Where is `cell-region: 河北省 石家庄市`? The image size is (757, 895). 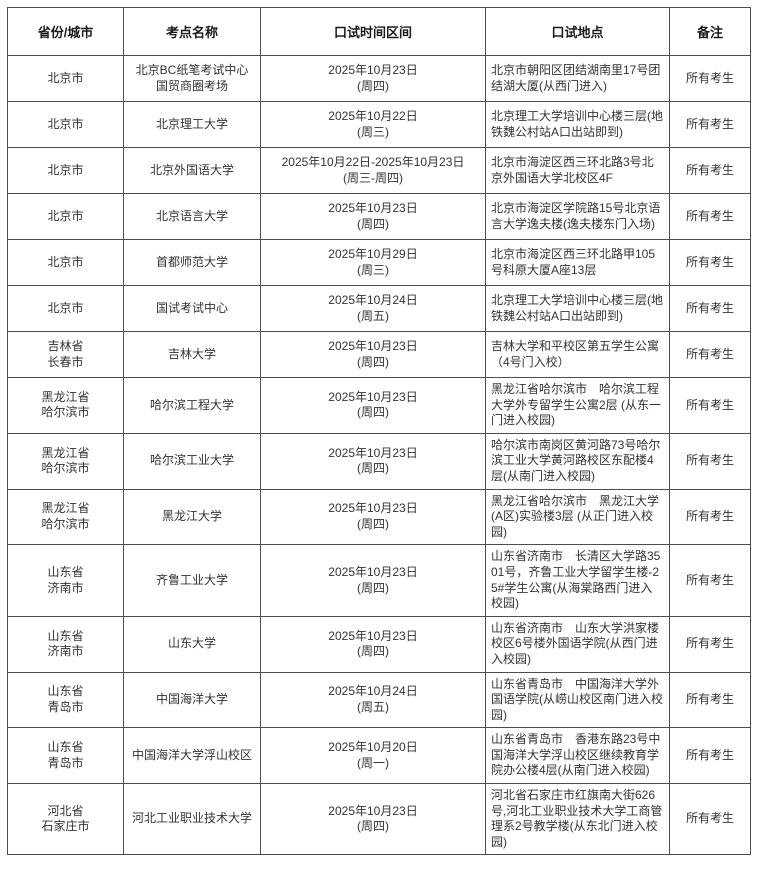 cell-region: 河北省 石家庄市 is located at coordinates (65, 819).